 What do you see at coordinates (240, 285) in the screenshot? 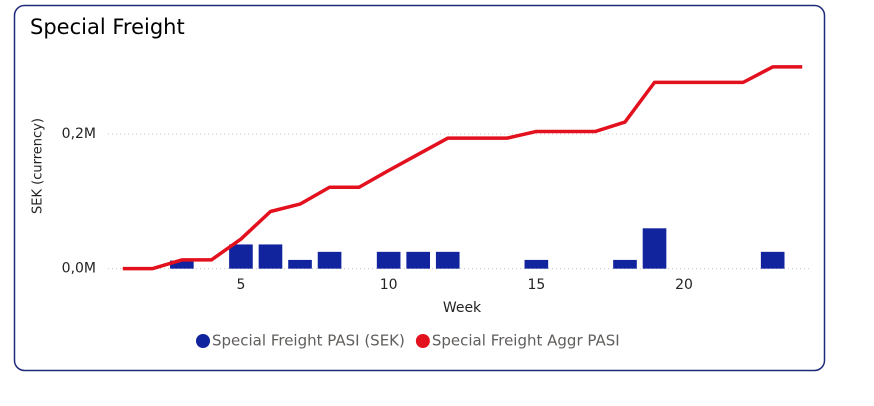
I see `x-tick-label: 5` at bounding box center [240, 285].